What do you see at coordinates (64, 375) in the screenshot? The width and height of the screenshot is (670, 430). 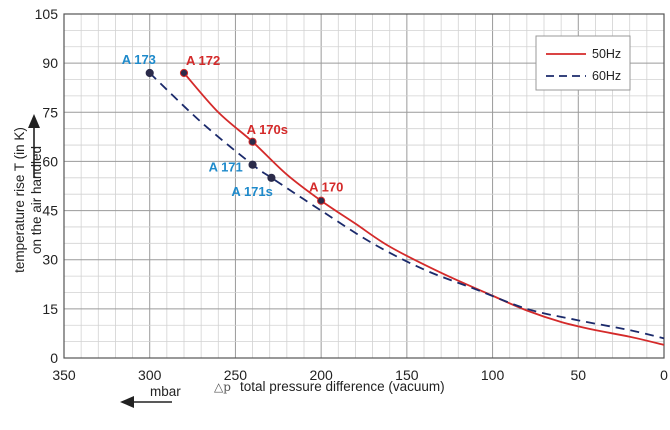 I see `x-tick-label: 350` at bounding box center [64, 375].